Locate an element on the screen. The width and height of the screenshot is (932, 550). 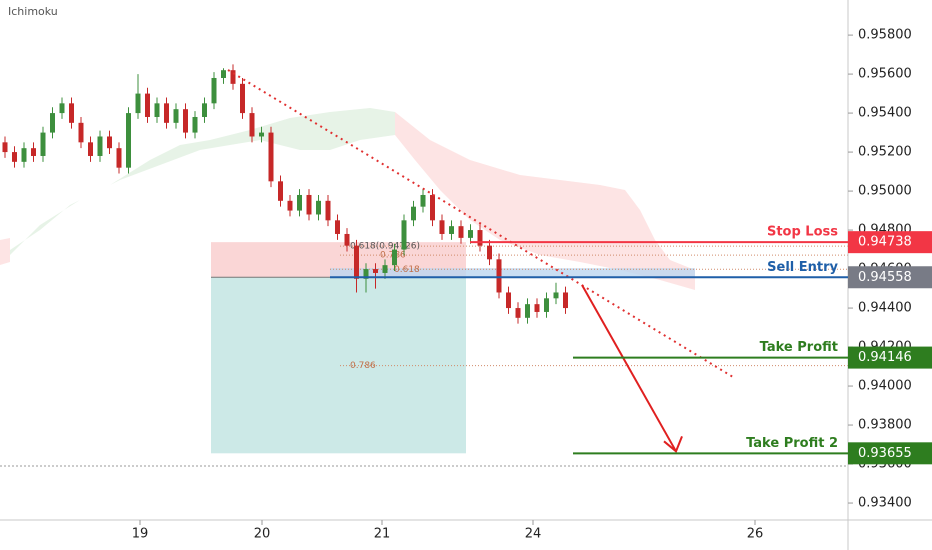
y-tick-label: 0.93400 is located at coordinates (885, 503).